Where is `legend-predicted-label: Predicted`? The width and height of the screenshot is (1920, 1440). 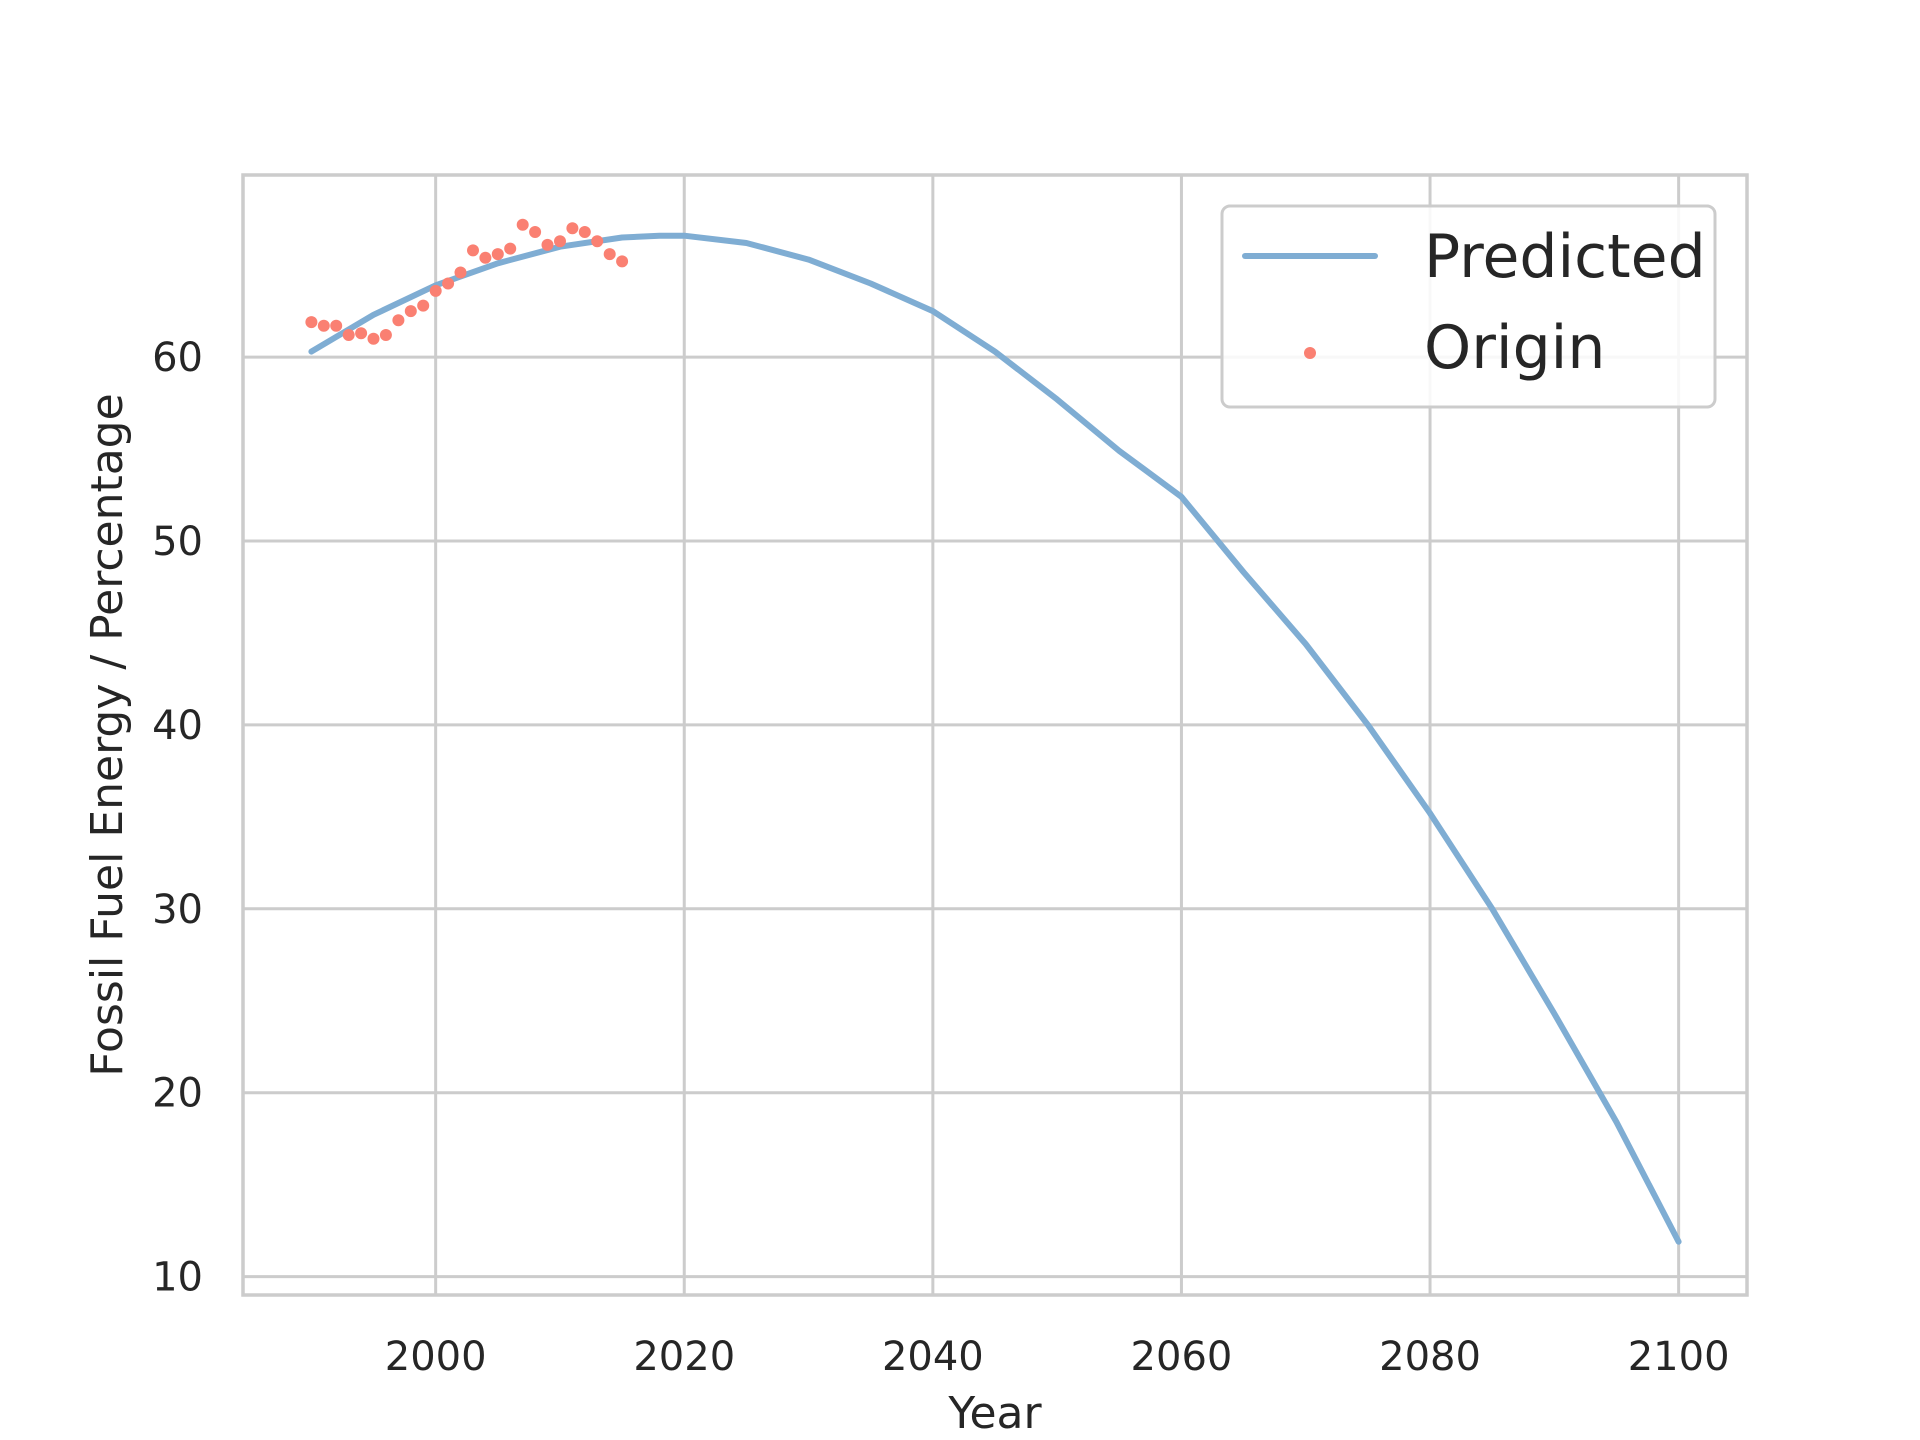
legend-predicted-label: Predicted is located at coordinates (1565, 257).